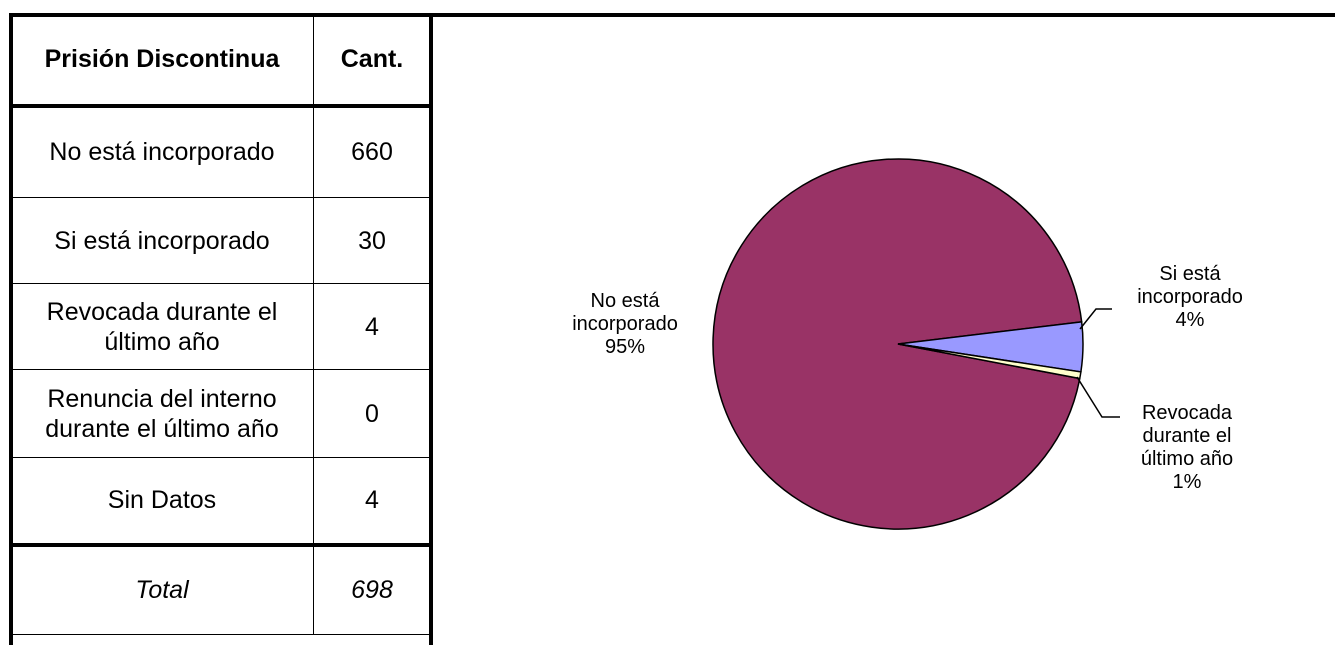  Describe the element at coordinates (1187, 459) in the screenshot. I see `data-label-line: último año` at that location.